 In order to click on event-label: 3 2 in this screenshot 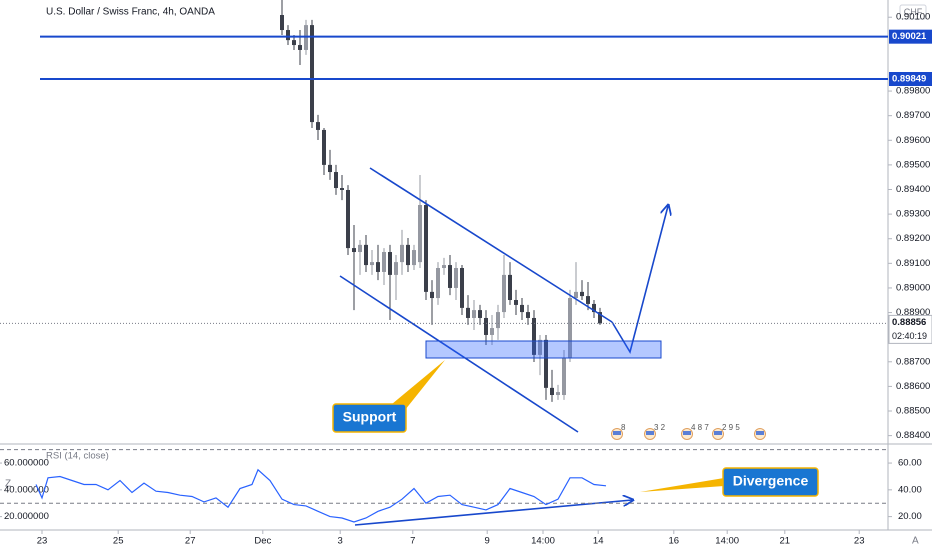, I will do `click(660, 427)`.